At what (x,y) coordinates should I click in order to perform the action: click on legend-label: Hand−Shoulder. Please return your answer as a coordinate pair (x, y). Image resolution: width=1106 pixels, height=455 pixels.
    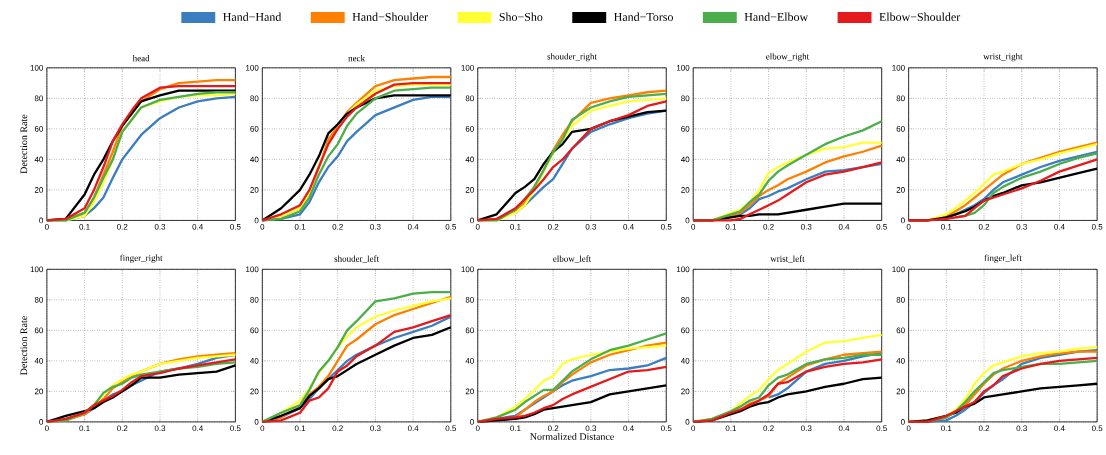
    Looking at the image, I should click on (390, 17).